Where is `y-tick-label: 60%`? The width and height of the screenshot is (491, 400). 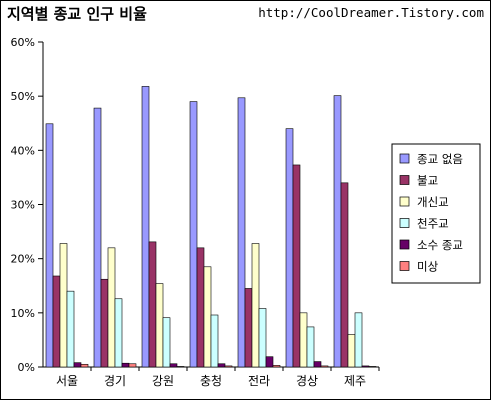
y-tick-label: 60% is located at coordinates (23, 42).